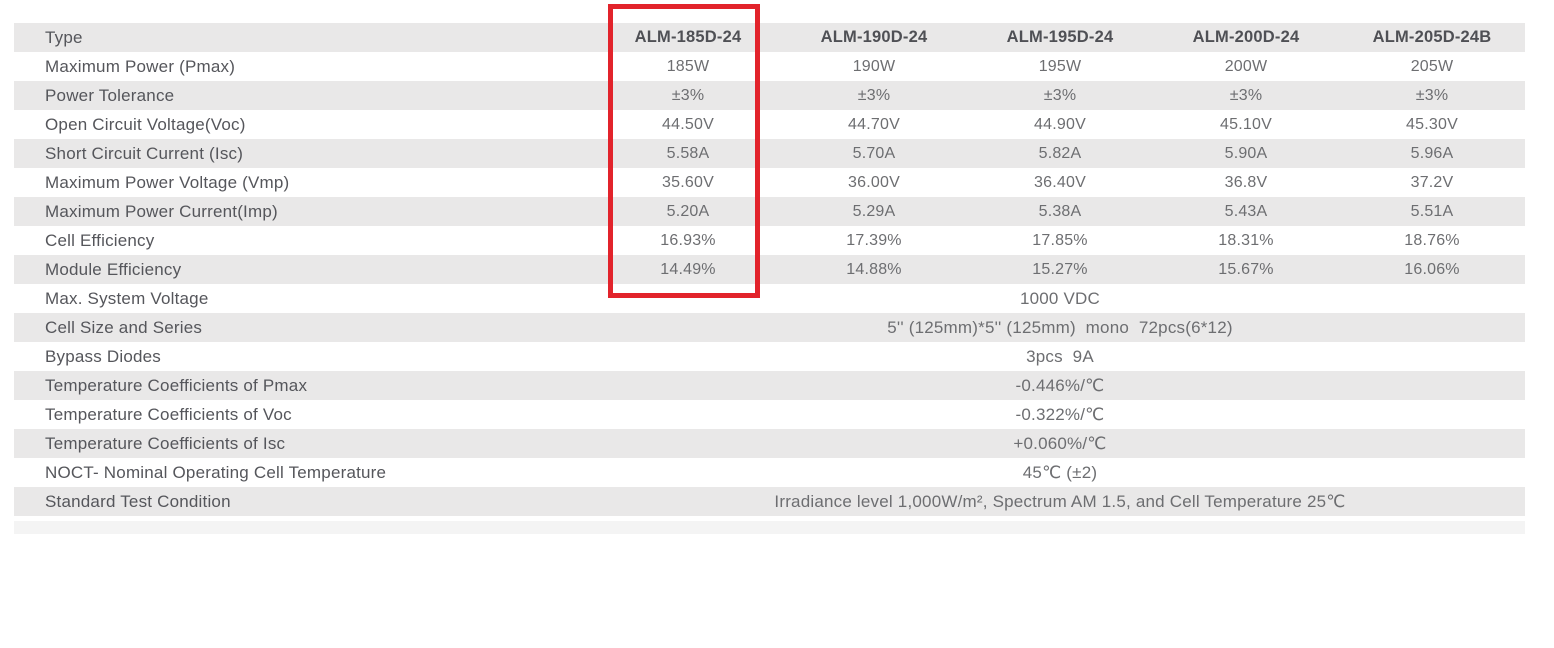 This screenshot has width=1554, height=648. Describe the element at coordinates (103, 356) in the screenshot. I see `row-label: Bypass Diodes` at that location.